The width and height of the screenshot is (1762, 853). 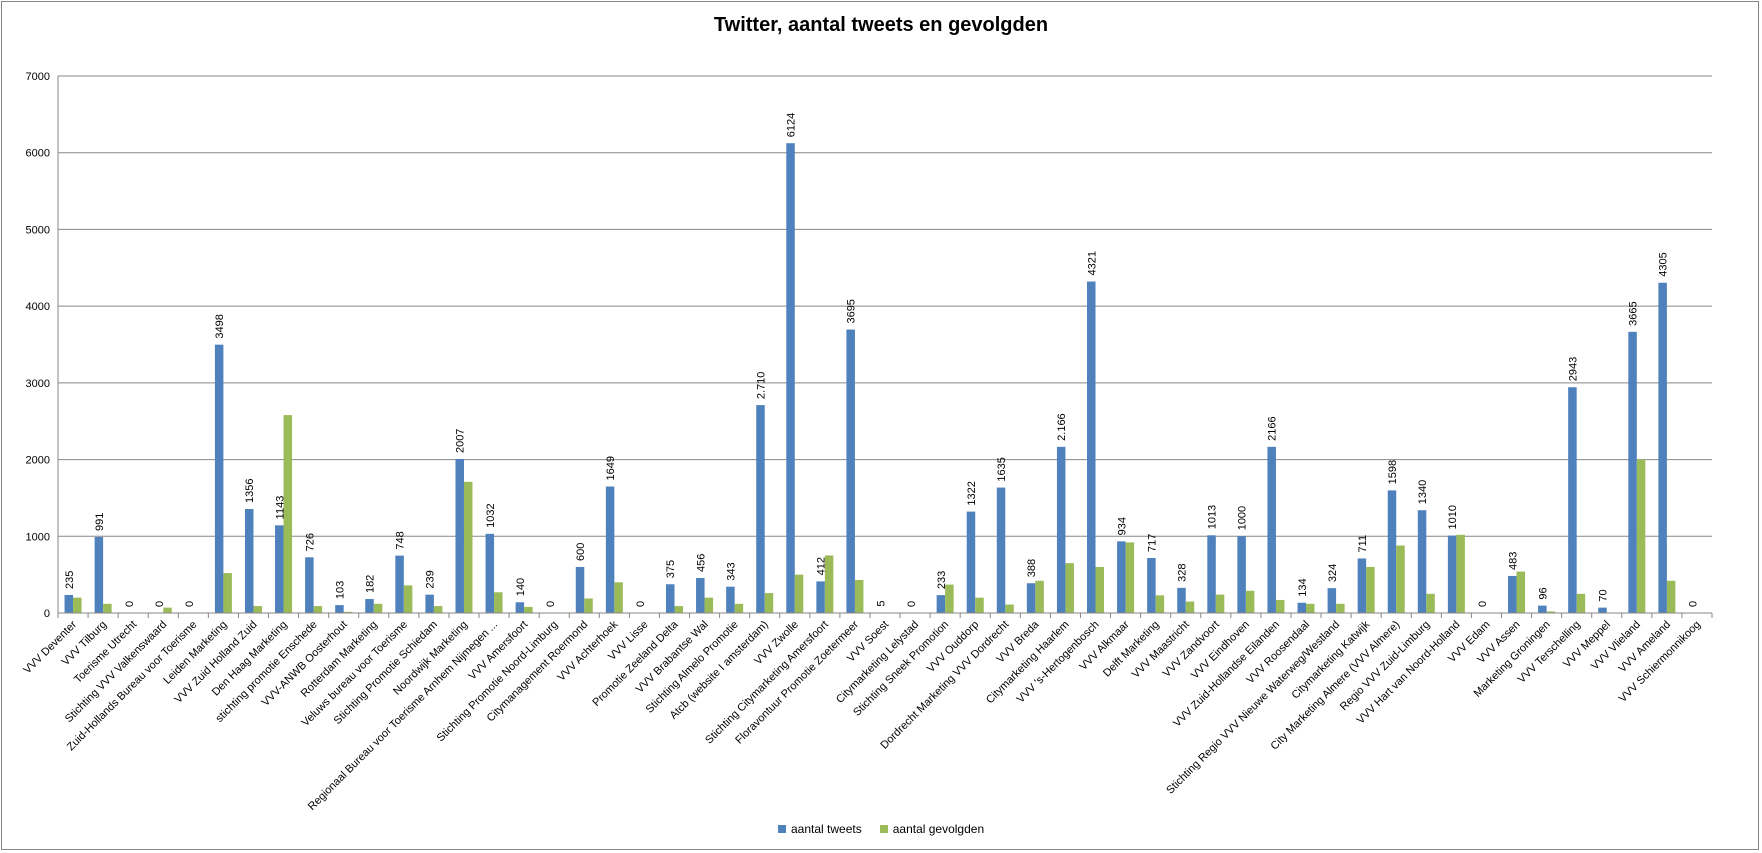 I want to click on data-label-0-40: 2166, so click(x=1273, y=428).